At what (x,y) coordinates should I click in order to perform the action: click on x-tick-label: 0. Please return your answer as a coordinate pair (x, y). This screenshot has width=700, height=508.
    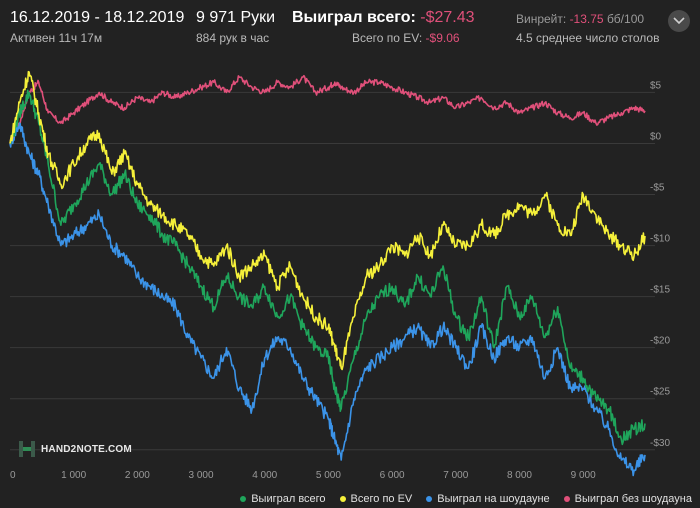
    Looking at the image, I should click on (13, 475).